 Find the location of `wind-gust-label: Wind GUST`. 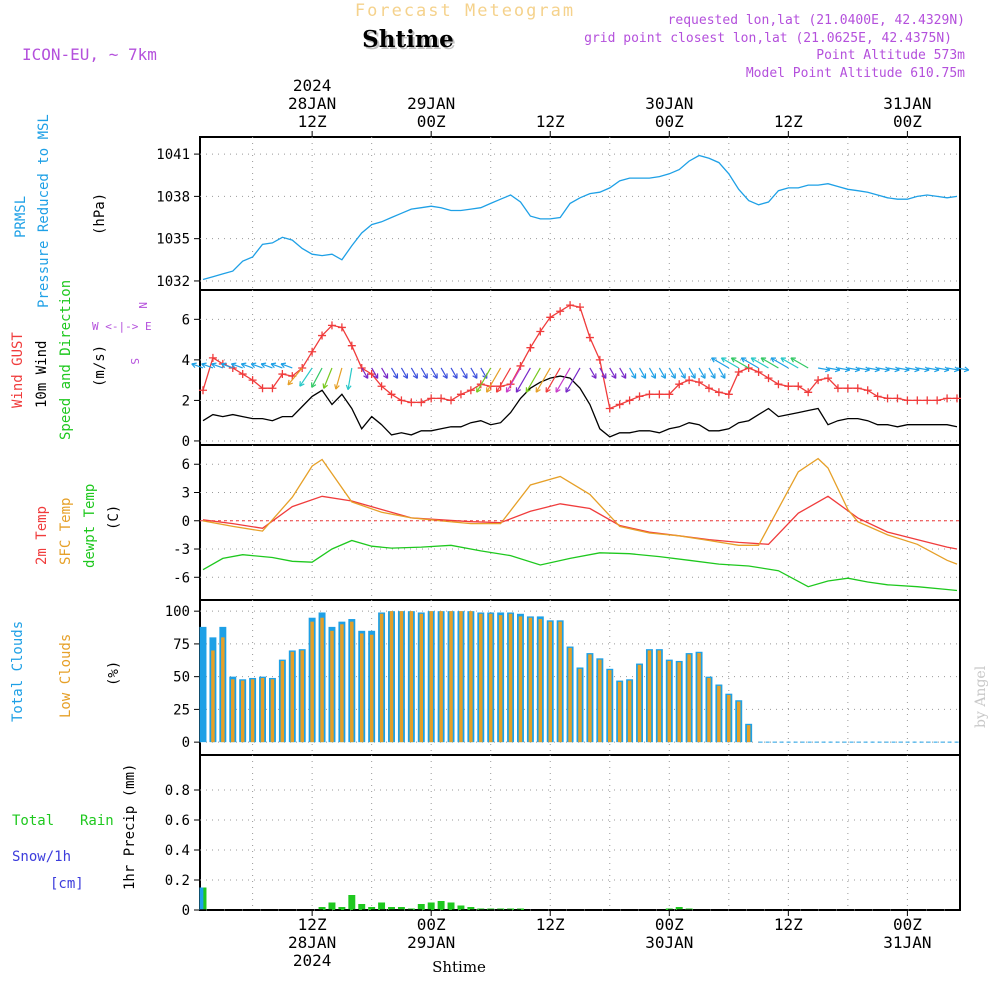

wind-gust-label: Wind GUST is located at coordinates (18, 370).